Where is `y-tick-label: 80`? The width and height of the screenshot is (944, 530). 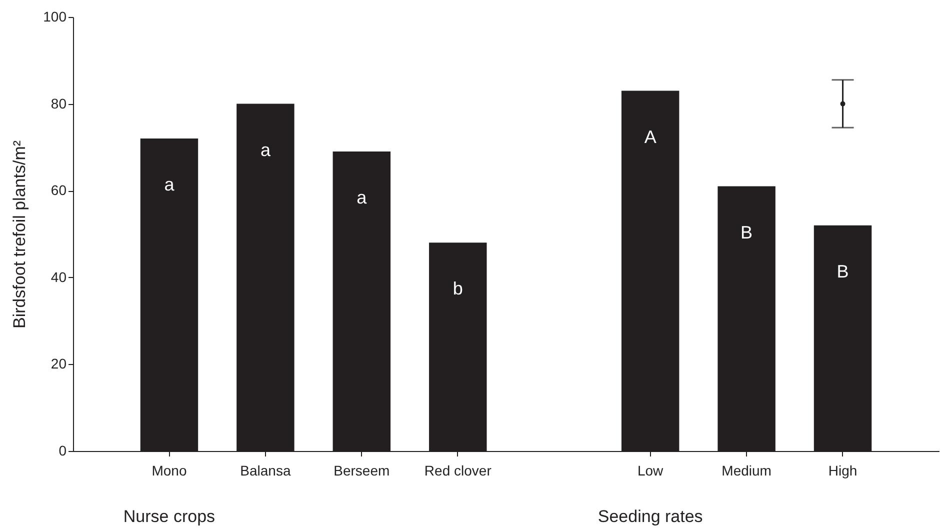
y-tick-label: 80 is located at coordinates (58, 103).